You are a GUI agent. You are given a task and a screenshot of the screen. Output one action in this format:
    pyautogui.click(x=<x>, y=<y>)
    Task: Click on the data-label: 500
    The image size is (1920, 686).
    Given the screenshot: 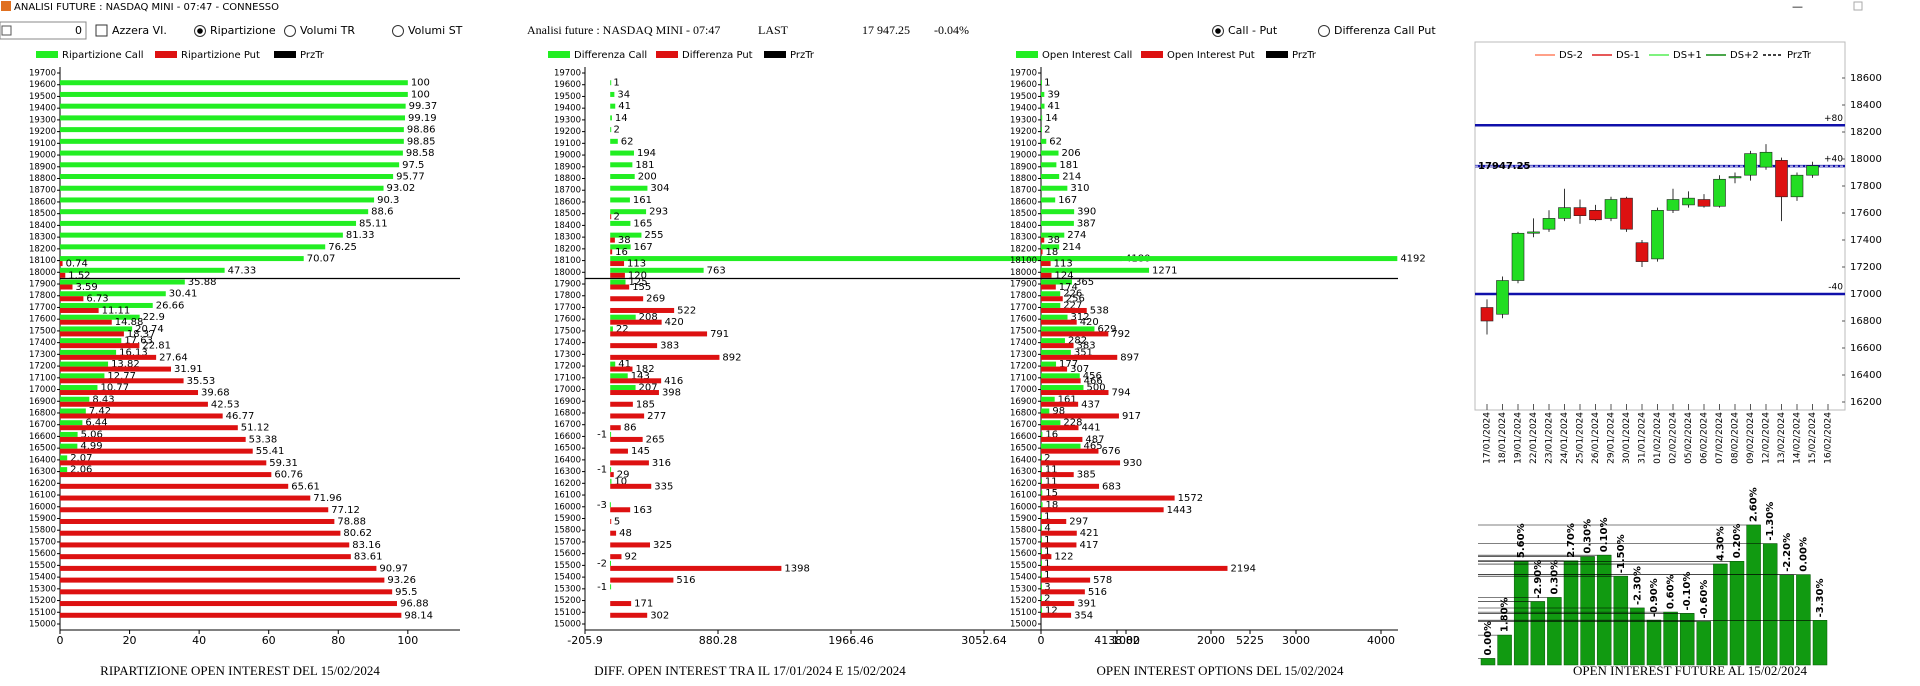 What is the action you would take?
    pyautogui.click(x=1096, y=388)
    